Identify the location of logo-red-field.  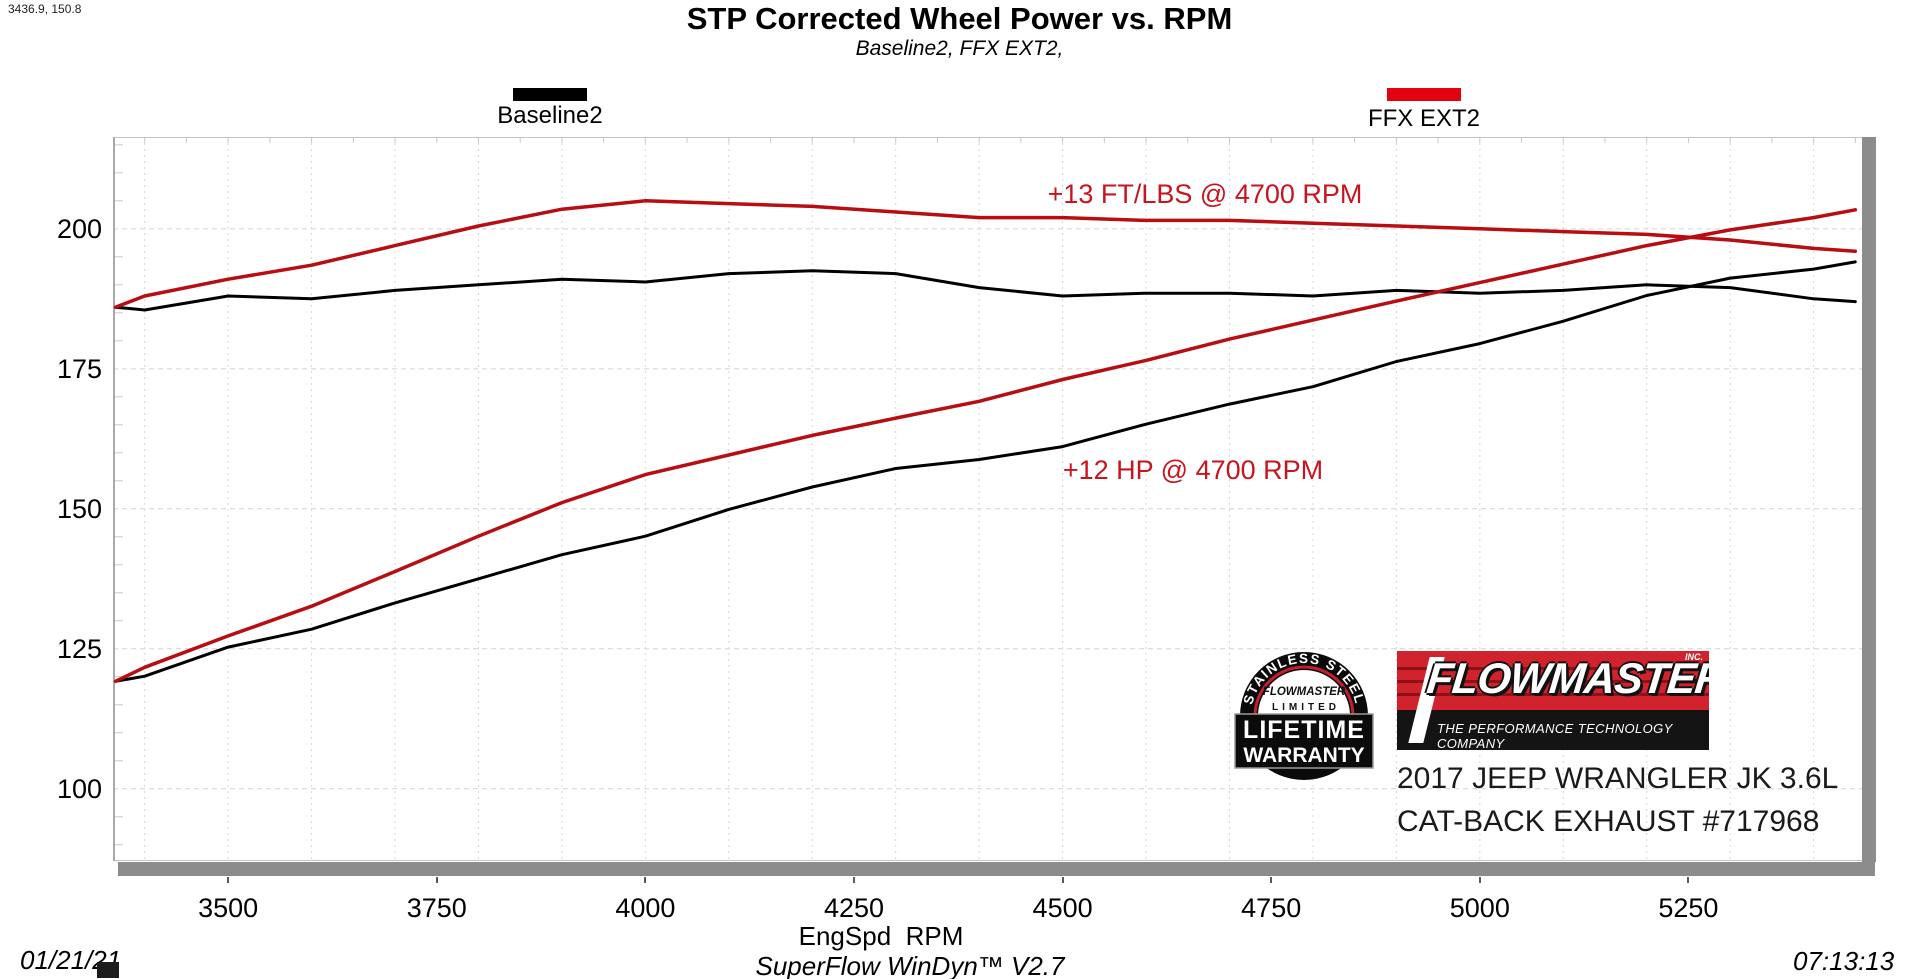
(1553, 680).